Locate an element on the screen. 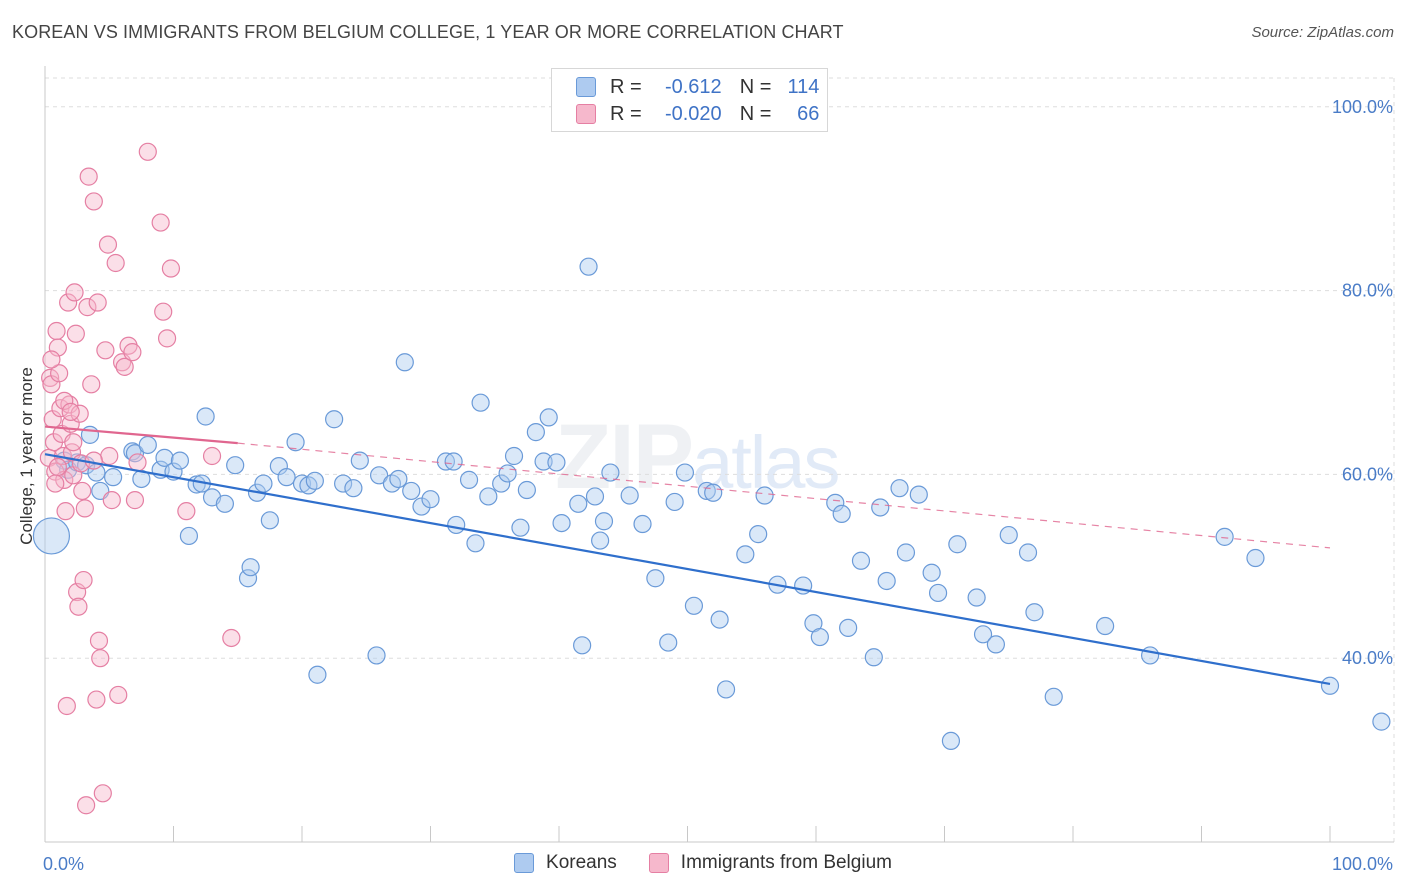  legend-row-koreans: R = -0.612 N = 114 is located at coordinates (697, 87).